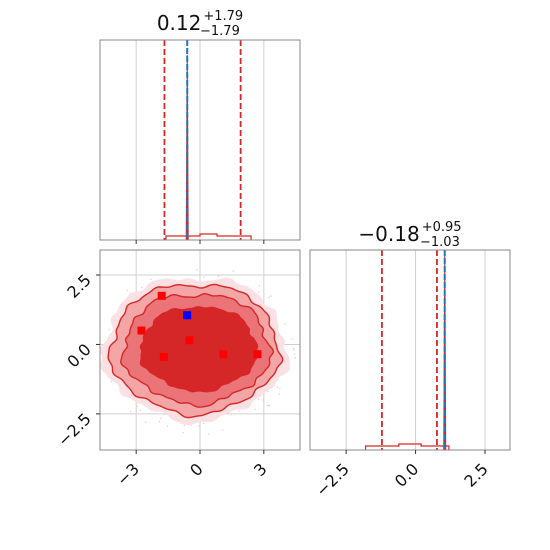 The width and height of the screenshot is (550, 550). I want to click on right-plot-area, so click(415, 350).